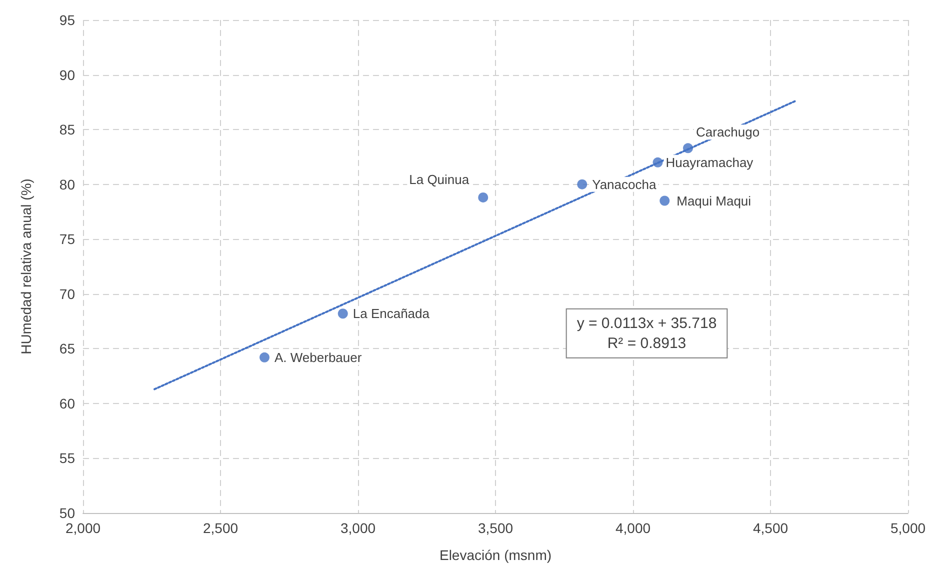 Image resolution: width=933 pixels, height=577 pixels. Describe the element at coordinates (26, 266) in the screenshot. I see `y-axis-title: HUmedad relativa anual (%)` at that location.